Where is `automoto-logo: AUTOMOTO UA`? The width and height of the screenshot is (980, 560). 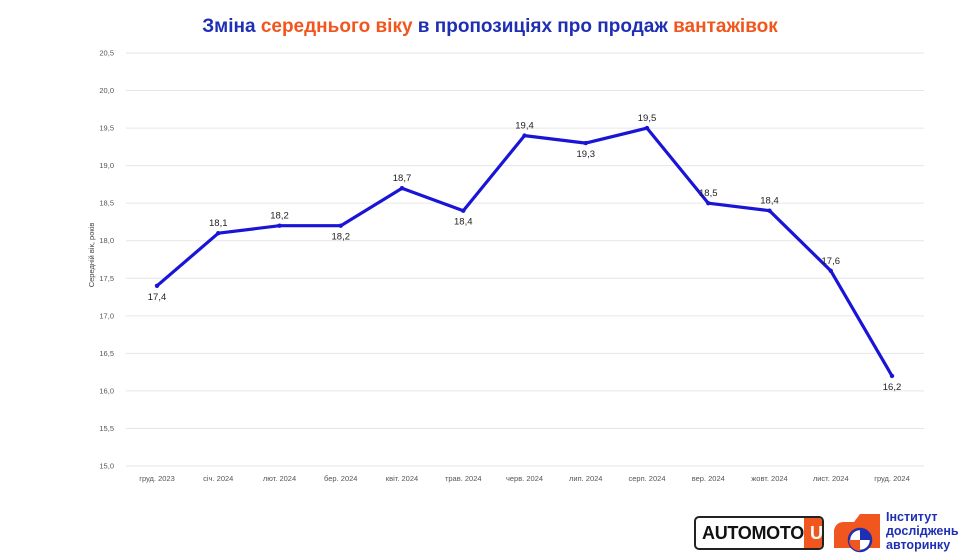 automoto-logo: AUTOMOTO UA is located at coordinates (759, 533).